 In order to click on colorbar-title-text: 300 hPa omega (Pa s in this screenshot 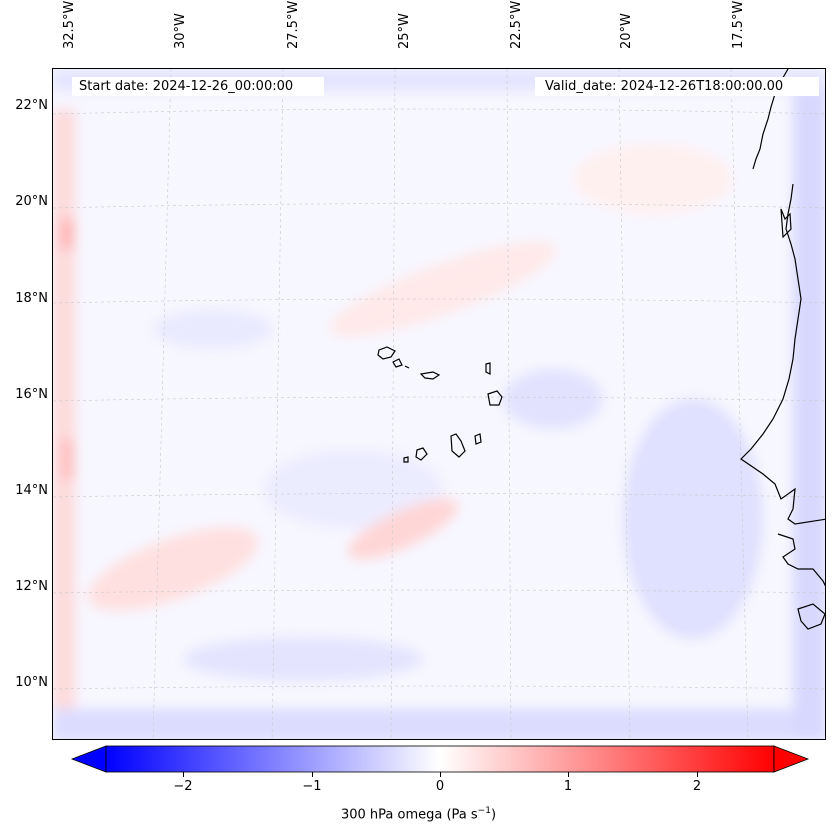, I will do `click(409, 815)`.